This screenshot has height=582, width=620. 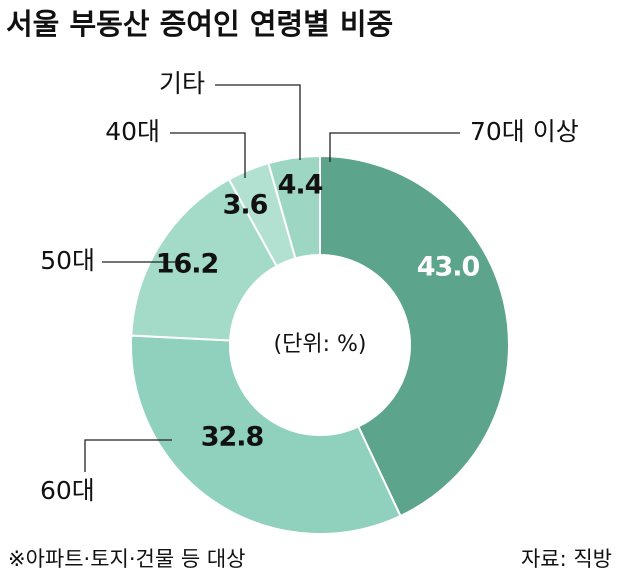 I want to click on value-label: 4.4, so click(x=300, y=185).